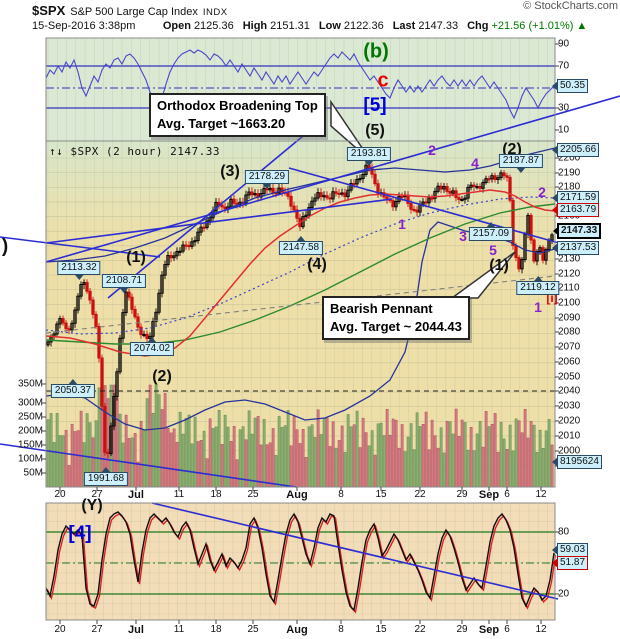 The image size is (620, 639). Describe the element at coordinates (97, 494) in the screenshot. I see `date-label: 27` at that location.